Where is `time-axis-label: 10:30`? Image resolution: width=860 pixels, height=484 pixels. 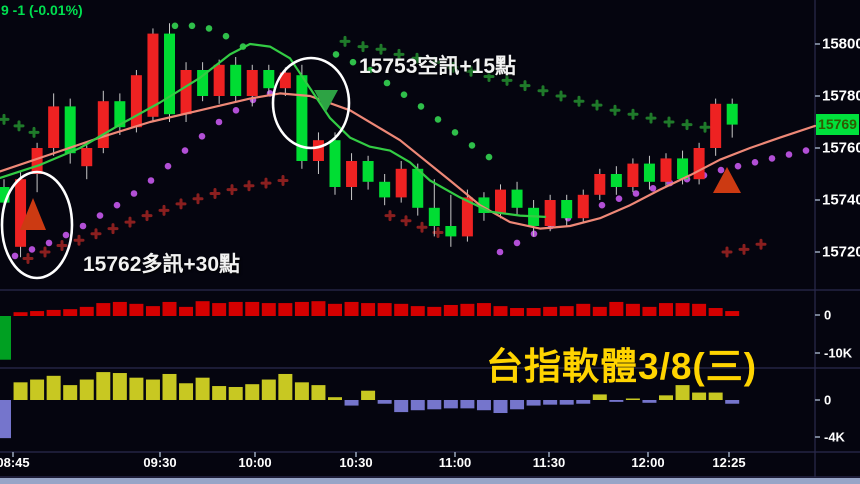
time-axis-label: 10:30 is located at coordinates (356, 462).